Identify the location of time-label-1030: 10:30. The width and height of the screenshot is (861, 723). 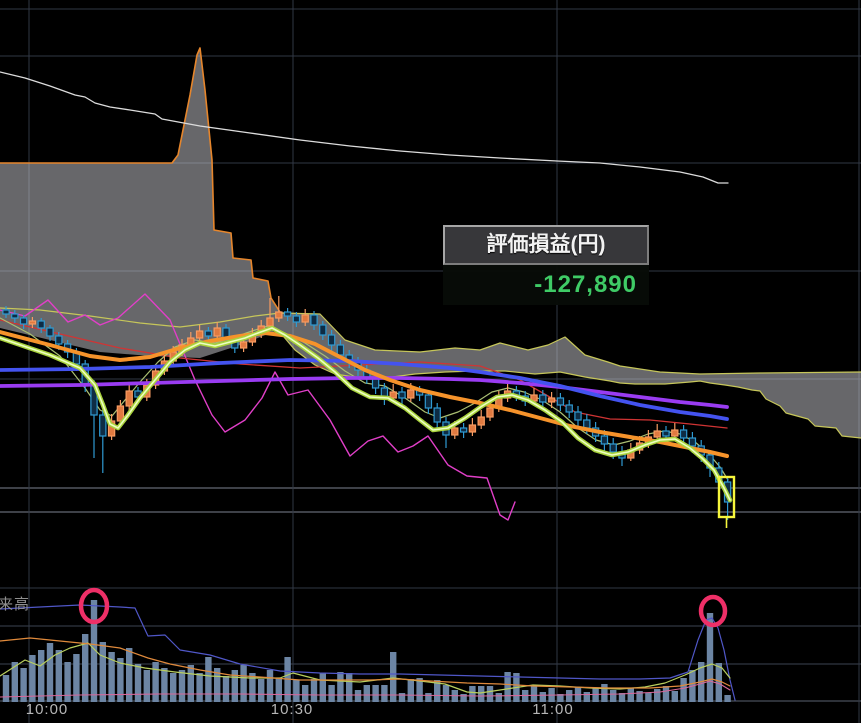
(292, 709).